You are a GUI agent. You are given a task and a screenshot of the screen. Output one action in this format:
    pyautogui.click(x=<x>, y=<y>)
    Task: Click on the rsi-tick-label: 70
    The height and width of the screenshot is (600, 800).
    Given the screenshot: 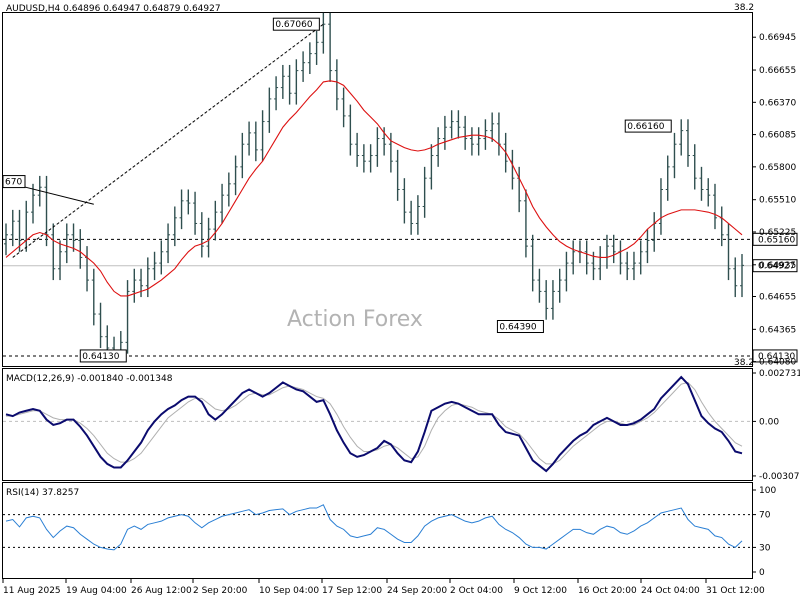 What is the action you would take?
    pyautogui.click(x=765, y=516)
    